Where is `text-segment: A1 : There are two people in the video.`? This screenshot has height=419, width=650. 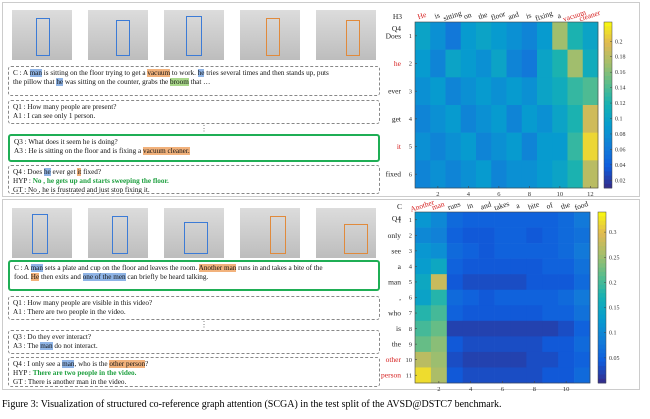
text-segment: A1 : There are two people in the video. is located at coordinates (69, 312).